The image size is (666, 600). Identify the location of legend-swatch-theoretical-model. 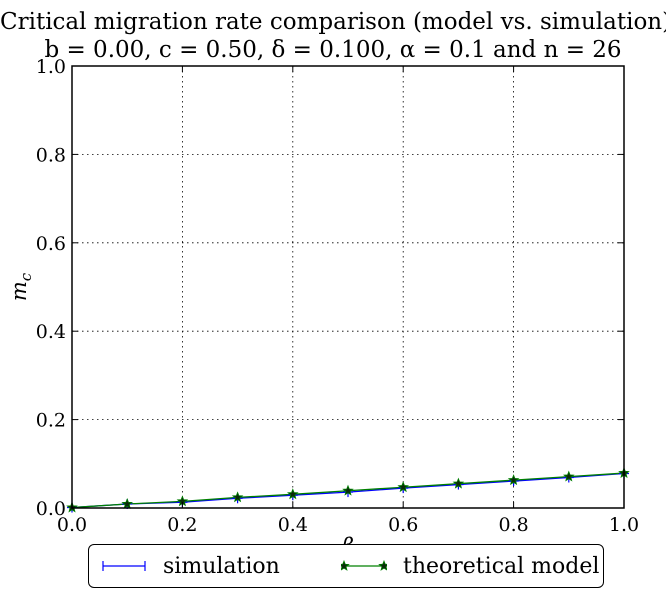
(364, 565).